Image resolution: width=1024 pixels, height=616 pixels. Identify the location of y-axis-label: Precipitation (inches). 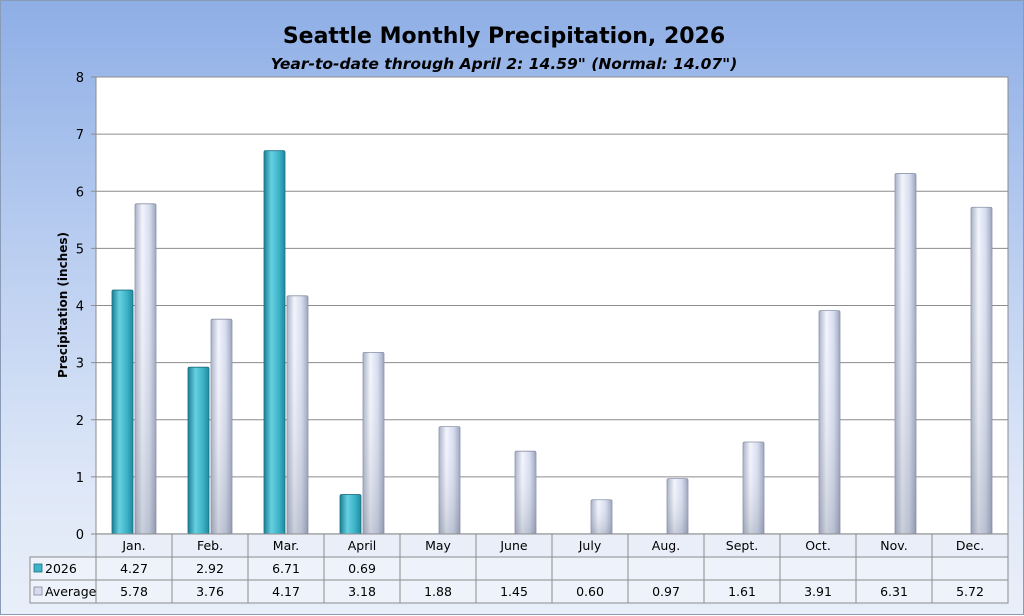
(63, 305).